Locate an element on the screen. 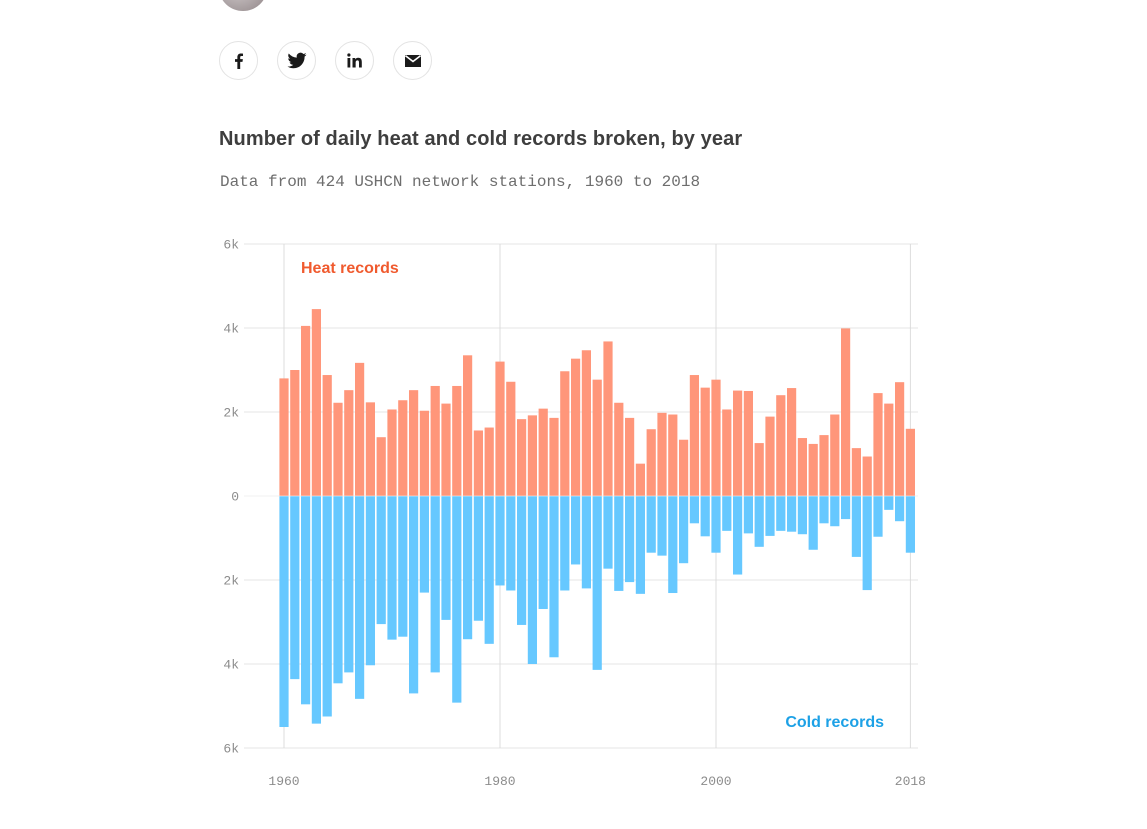  twitter-icon is located at coordinates (296, 60).